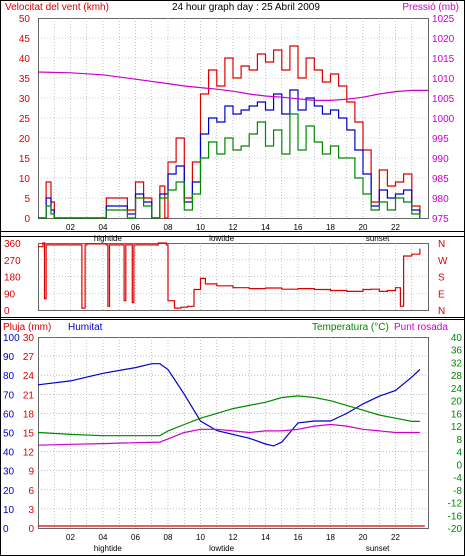 The image size is (465, 556). Describe the element at coordinates (457, 351) in the screenshot. I see `temp-tick-label: 36` at that location.